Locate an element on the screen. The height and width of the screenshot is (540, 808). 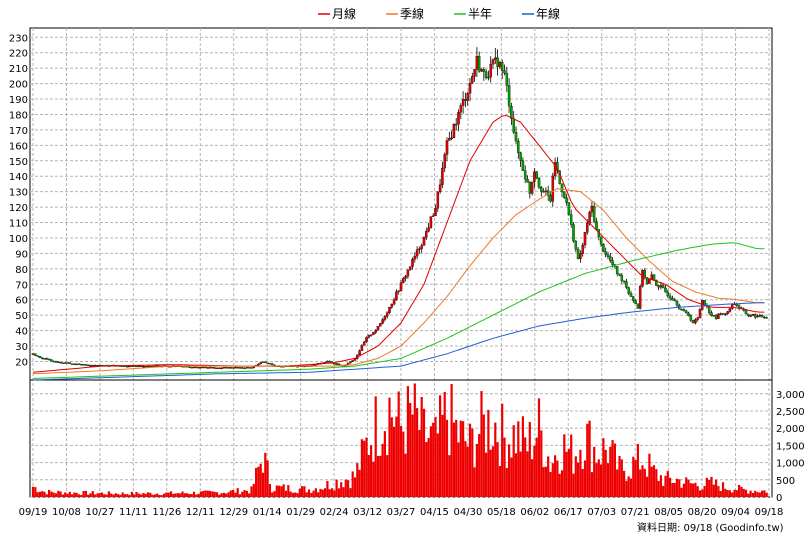
price-tick-label: 230 is located at coordinates (18, 38).